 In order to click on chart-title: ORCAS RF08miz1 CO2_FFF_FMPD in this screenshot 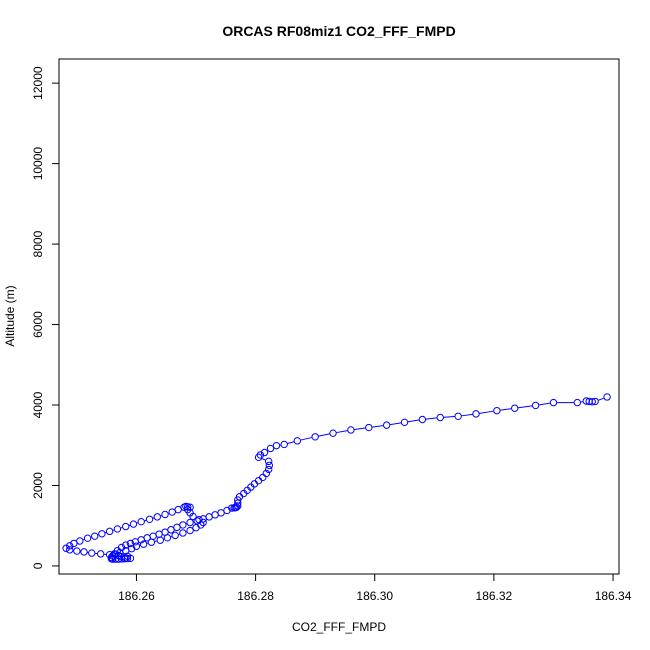, I will do `click(338, 31)`.